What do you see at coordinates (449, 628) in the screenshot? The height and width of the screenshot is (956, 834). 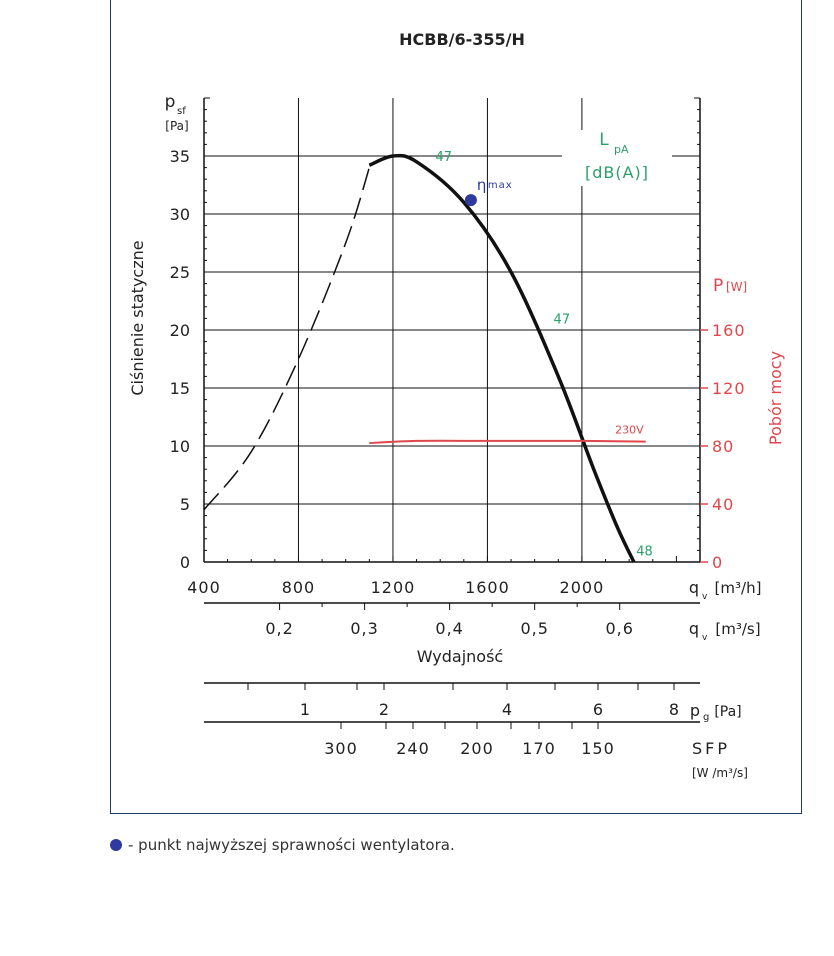 I see `x2-tick-label-2: 0,4` at bounding box center [449, 628].